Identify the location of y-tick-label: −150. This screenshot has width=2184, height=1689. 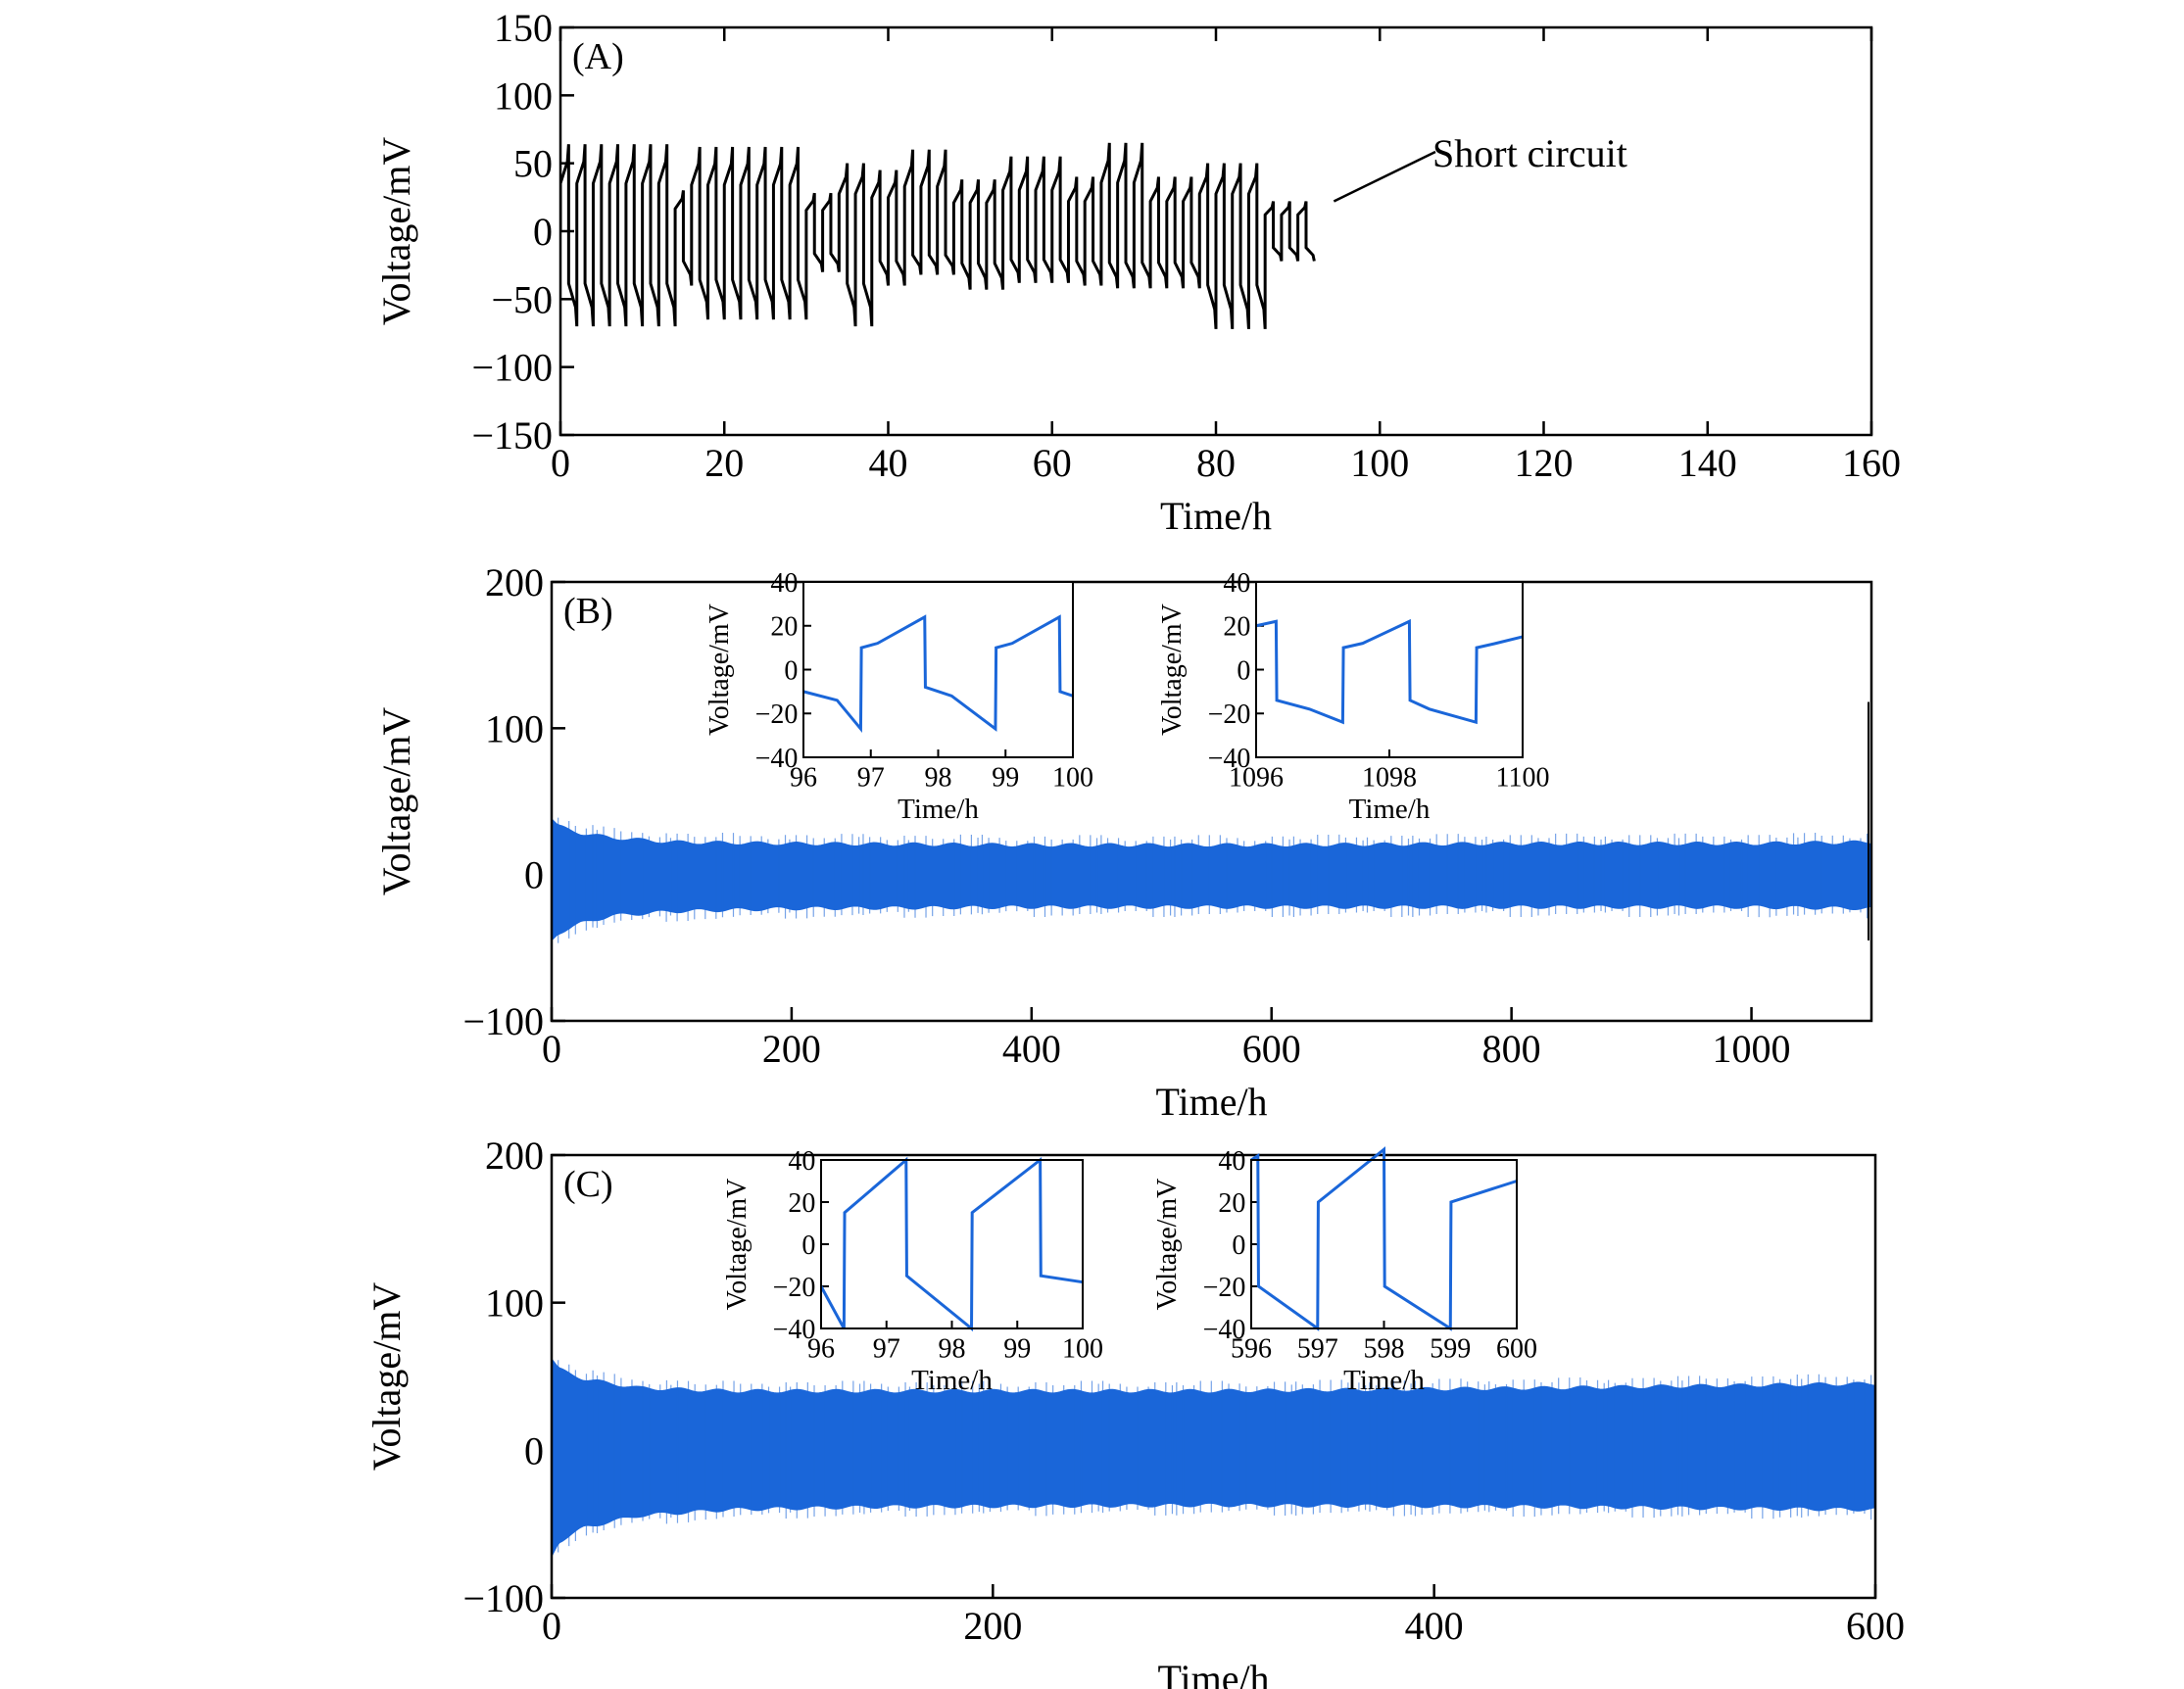
(512, 435).